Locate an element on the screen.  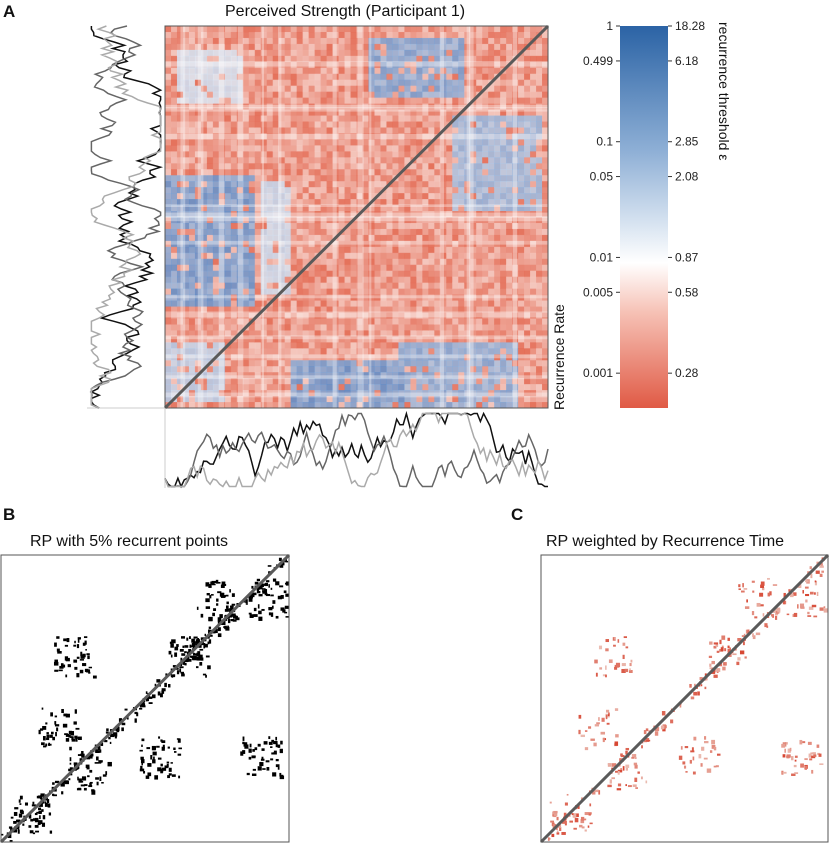
heatmap-stripe is located at coordinates (359, 217).